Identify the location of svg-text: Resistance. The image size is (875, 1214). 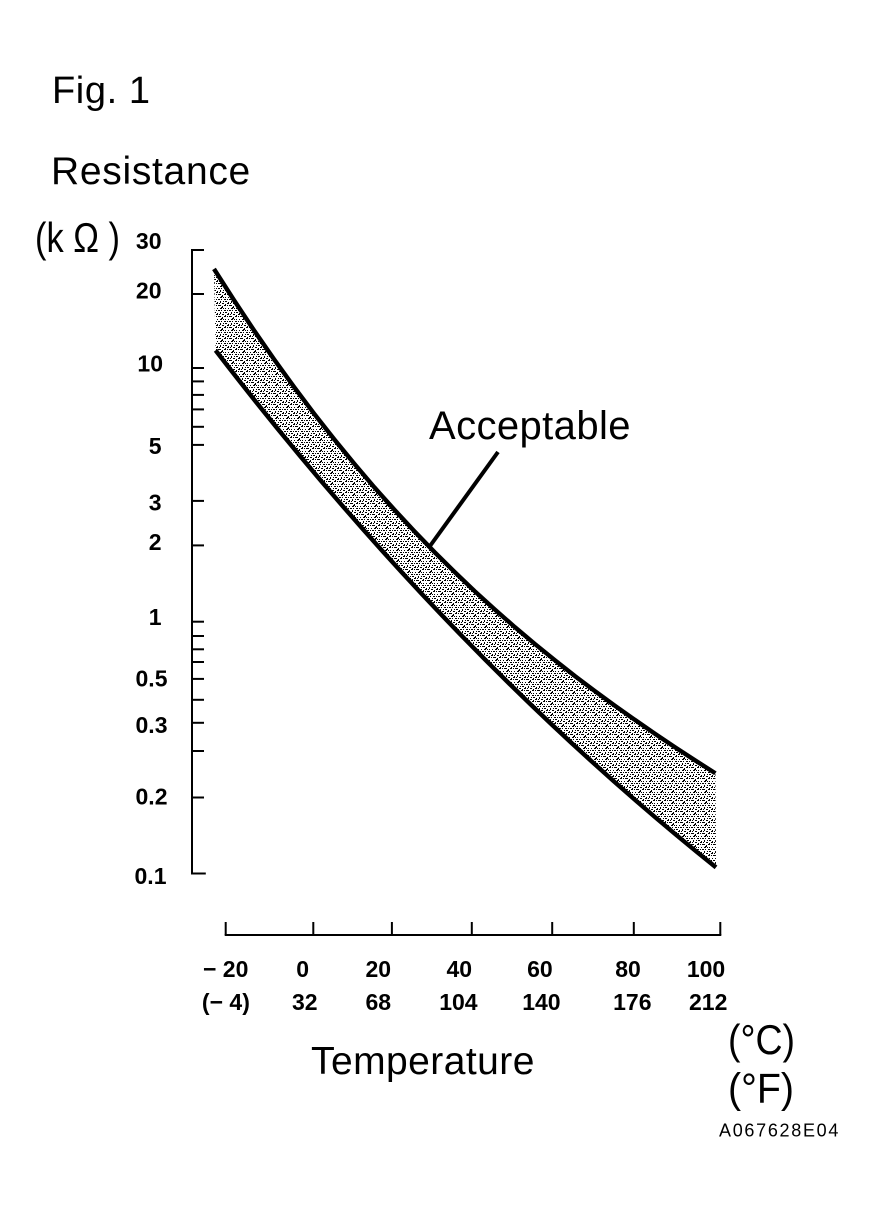
(151, 171).